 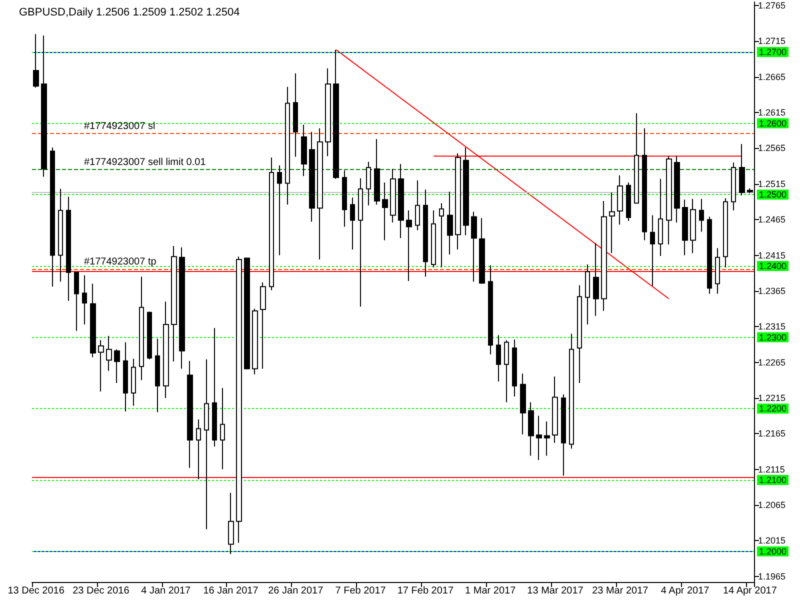 What do you see at coordinates (120, 126) in the screenshot?
I see `ref-line-label: #1774923007 sl` at bounding box center [120, 126].